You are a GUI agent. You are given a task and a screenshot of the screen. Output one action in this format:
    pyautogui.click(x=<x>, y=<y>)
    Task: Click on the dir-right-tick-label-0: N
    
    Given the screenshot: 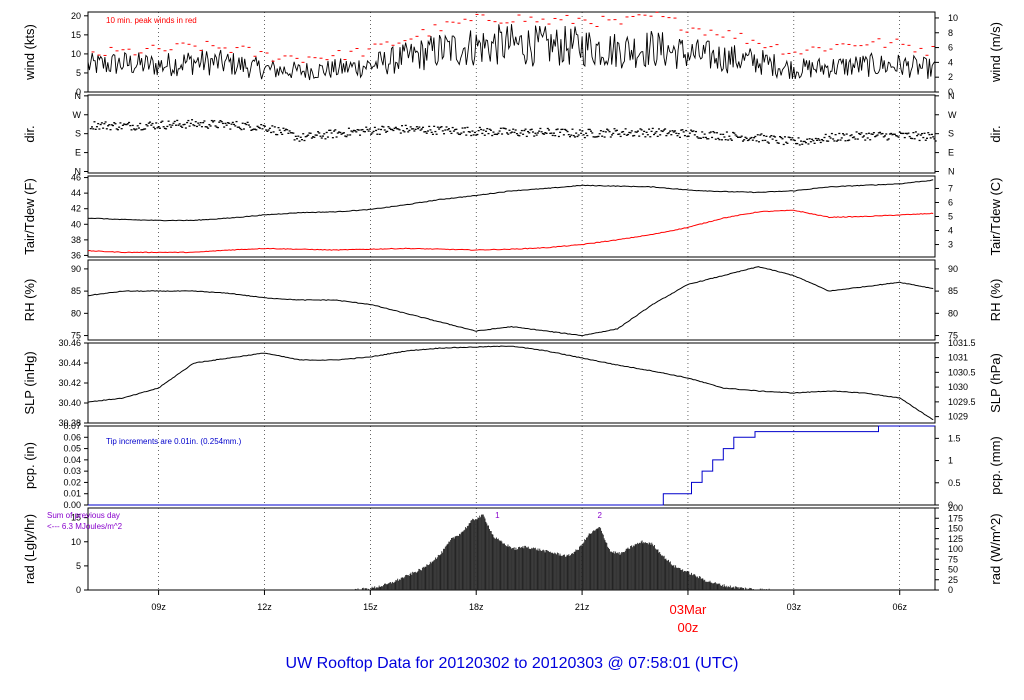 What is the action you would take?
    pyautogui.click(x=951, y=172)
    